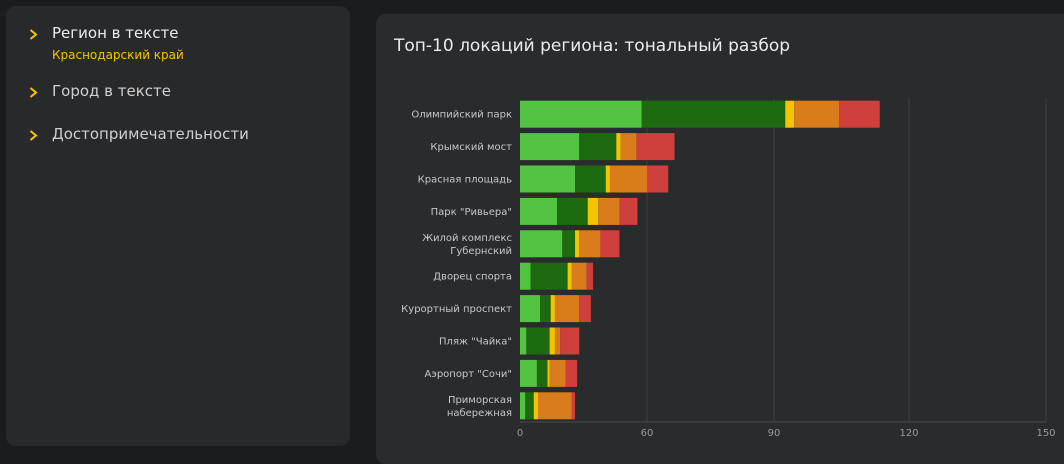 Image resolution: width=1064 pixels, height=464 pixels. Describe the element at coordinates (908, 433) in the screenshot. I see `x-tick-label: 120` at that location.